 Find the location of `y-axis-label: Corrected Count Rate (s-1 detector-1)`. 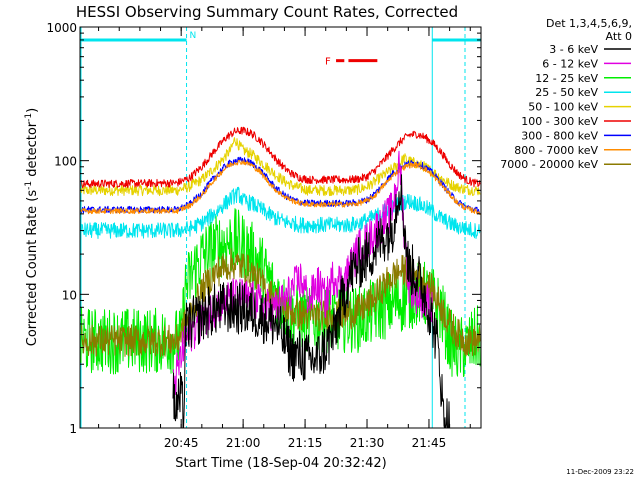

y-axis-label: Corrected Count Rate (s-1 detector-1) is located at coordinates (32, 227).